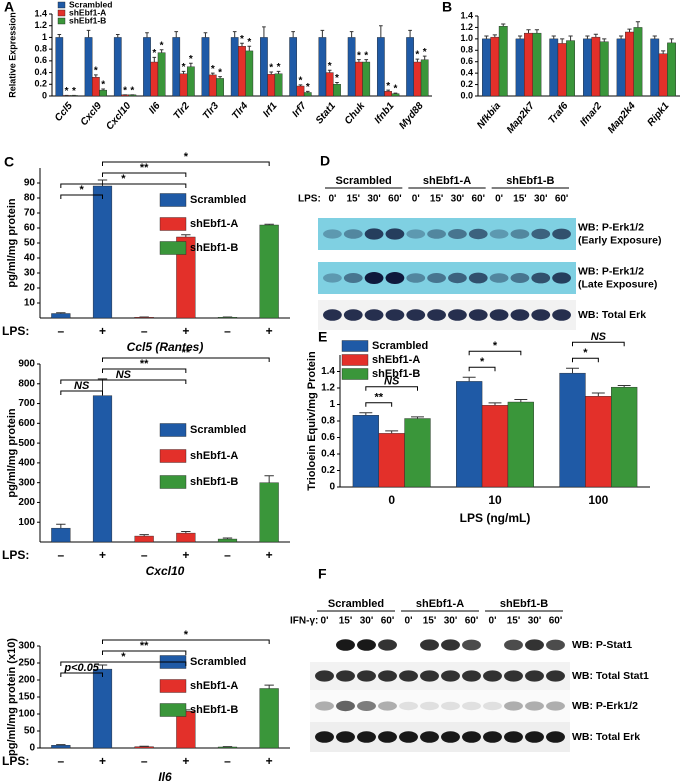 The image size is (683, 783). What do you see at coordinates (30, 273) in the screenshot?
I see `y-tick-label: 30` at bounding box center [30, 273].